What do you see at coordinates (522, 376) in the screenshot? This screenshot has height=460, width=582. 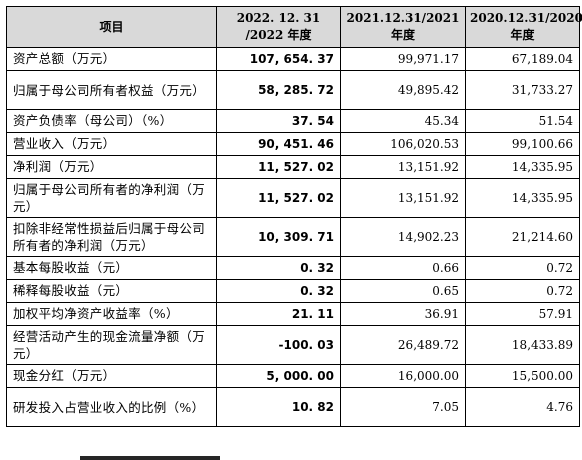 I see `value-2020: 15,500.00` at bounding box center [522, 376].